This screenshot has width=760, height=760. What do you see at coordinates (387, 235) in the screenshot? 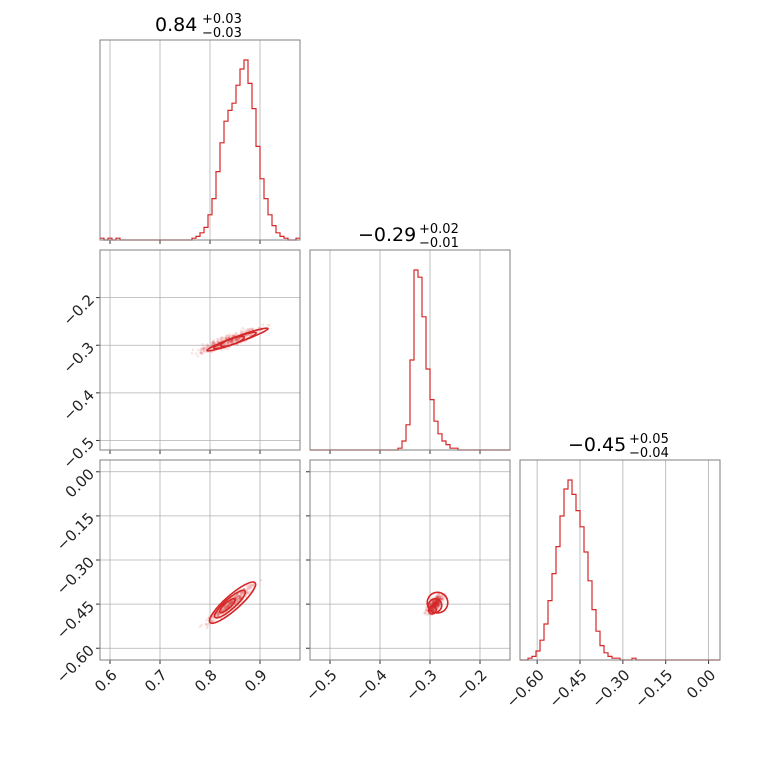
I see `title-param-1: −0.29` at bounding box center [387, 235].